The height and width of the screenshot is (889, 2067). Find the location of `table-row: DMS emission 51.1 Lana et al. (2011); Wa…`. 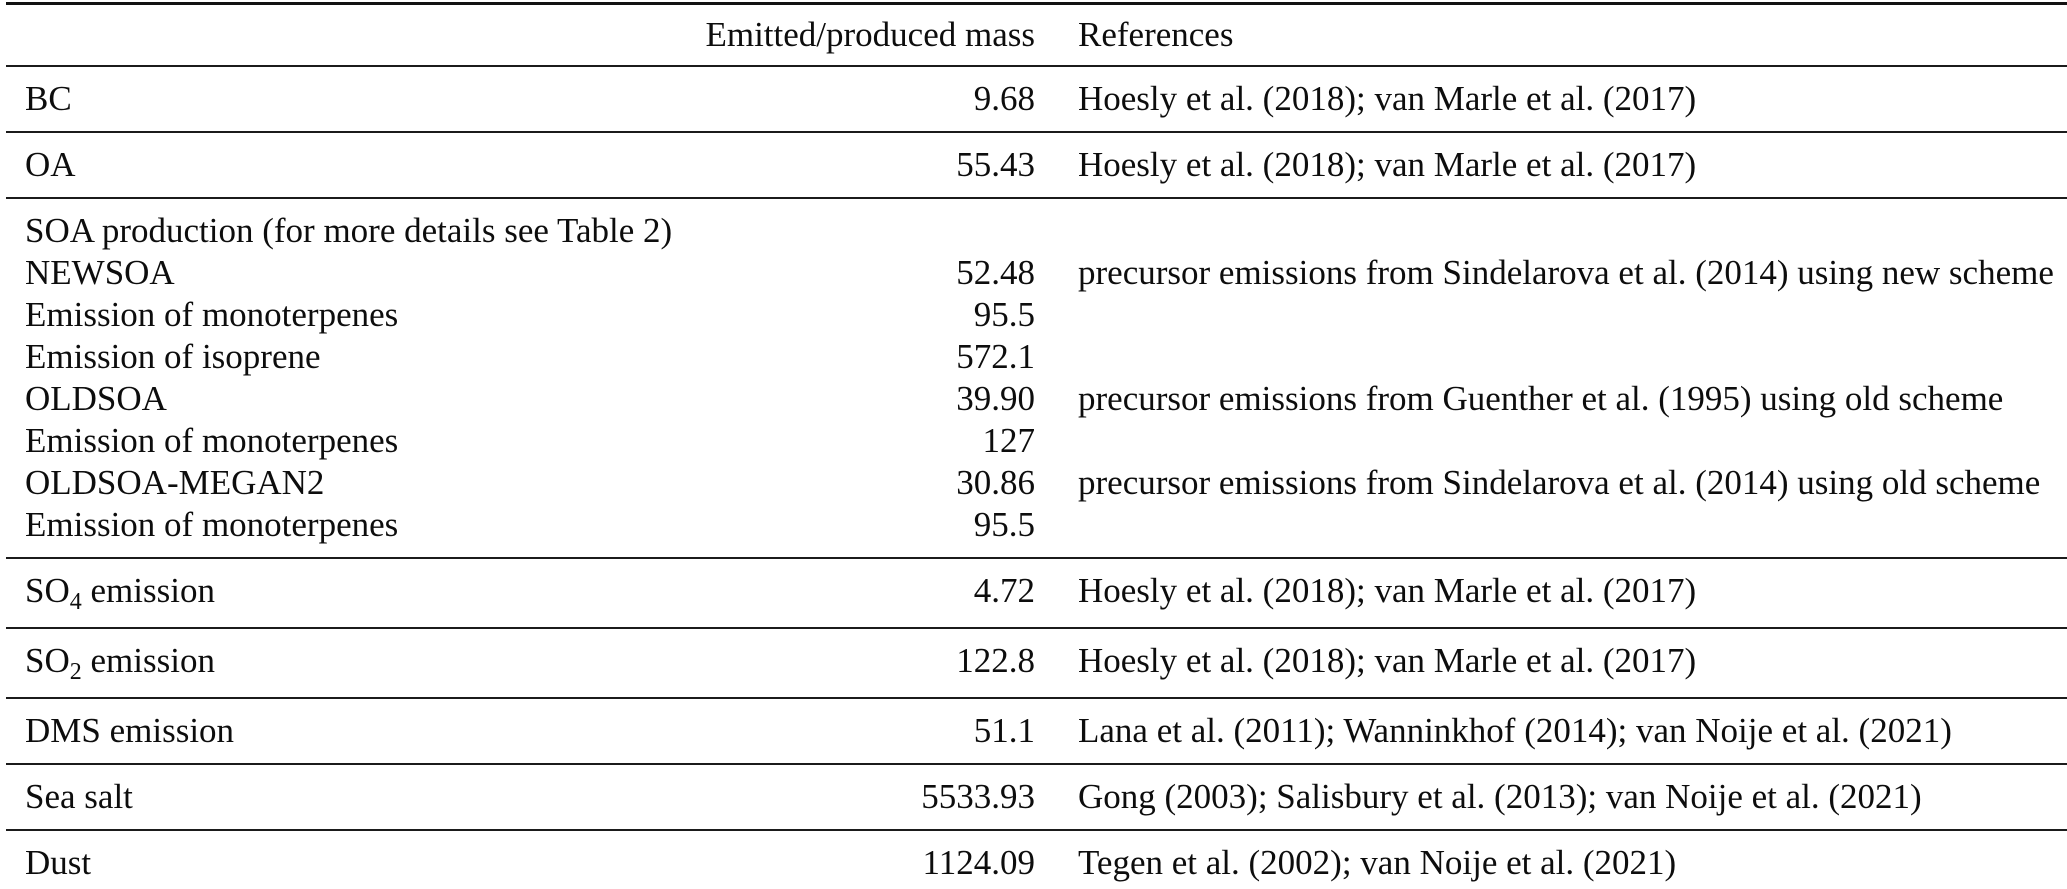

table-row: DMS emission 51.1 Lana et al. (2011); Wa… is located at coordinates (1033, 731).